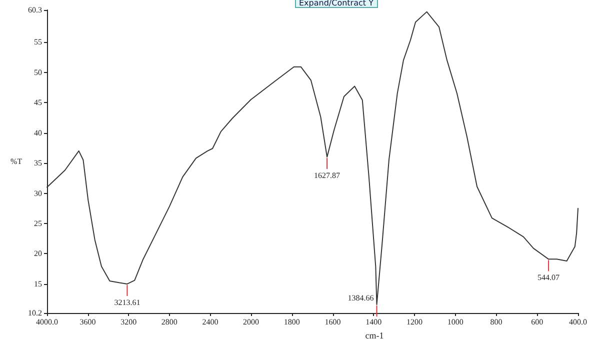 The width and height of the screenshot is (600, 343). I want to click on y-tick-label: 55, so click(38, 42).